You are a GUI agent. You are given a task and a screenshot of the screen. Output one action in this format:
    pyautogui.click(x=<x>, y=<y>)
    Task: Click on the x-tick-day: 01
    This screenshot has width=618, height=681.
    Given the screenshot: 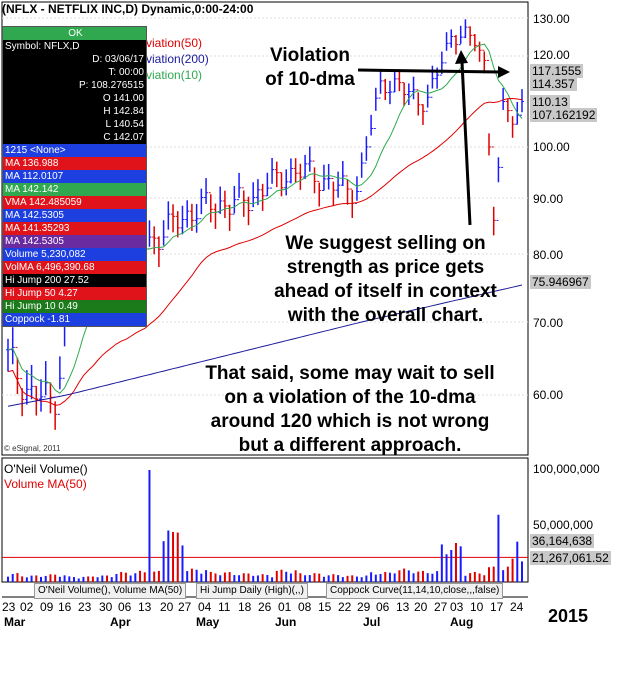 What is the action you would take?
    pyautogui.click(x=285, y=607)
    